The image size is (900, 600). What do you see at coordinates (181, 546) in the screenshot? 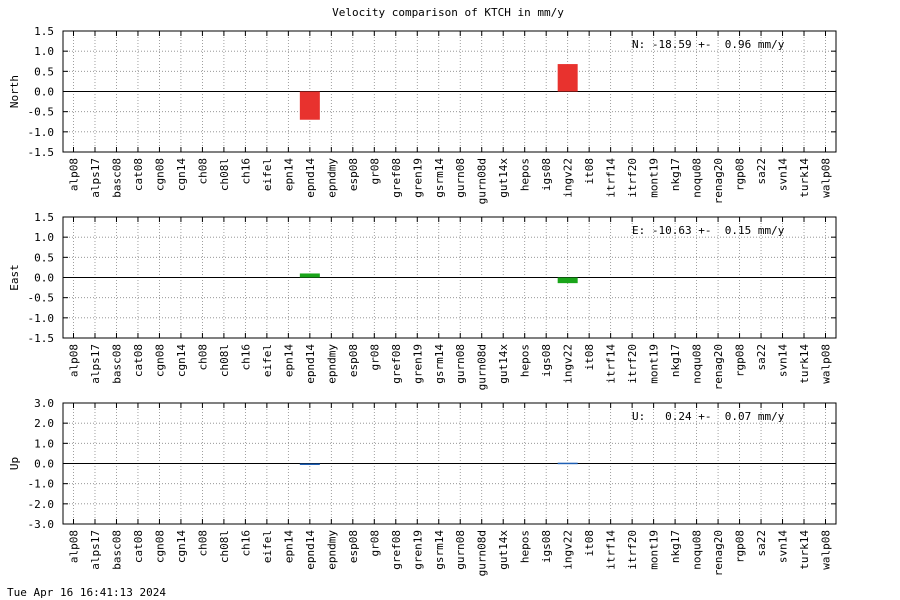
I see `x-tick-label: cgn14` at bounding box center [181, 546].